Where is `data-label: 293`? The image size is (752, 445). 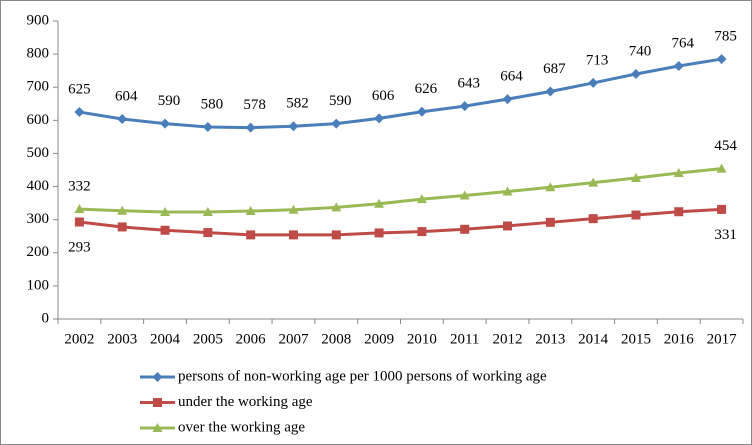 data-label: 293 is located at coordinates (79, 247).